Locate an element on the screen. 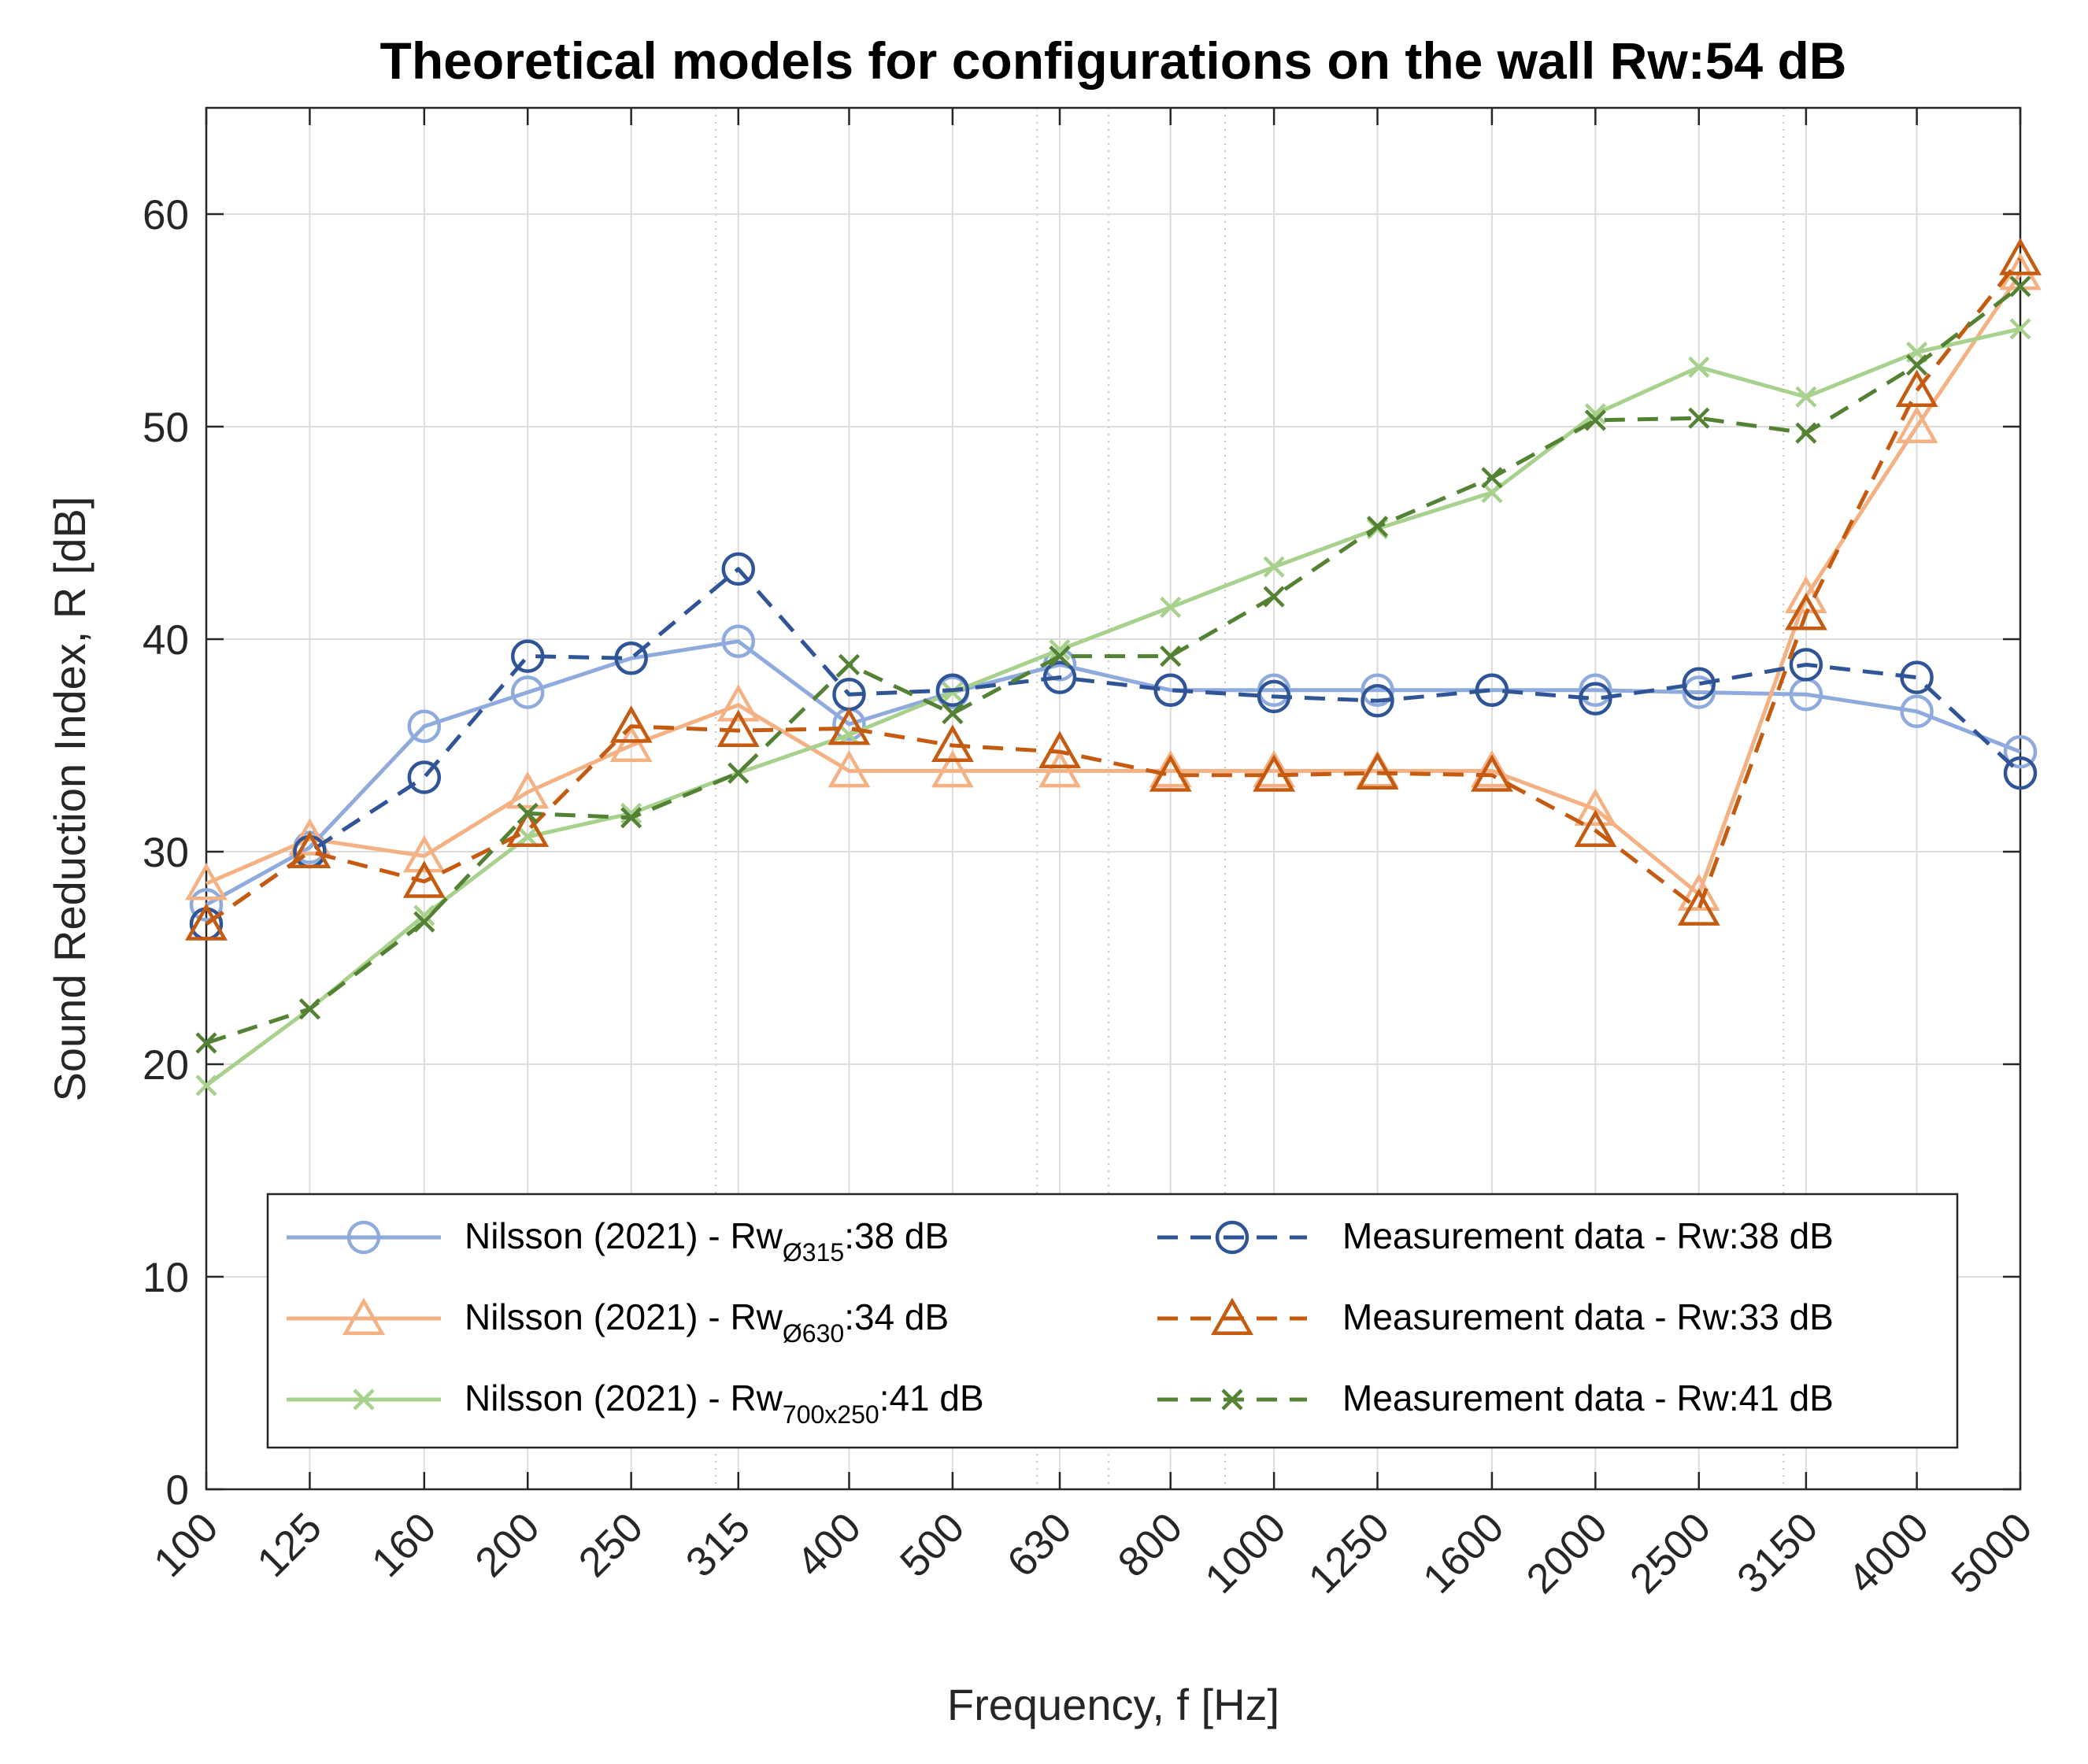 This screenshot has width=2088, height=1764. legend-label-text: Measurement data - Rw:41 dB is located at coordinates (1588, 1398).